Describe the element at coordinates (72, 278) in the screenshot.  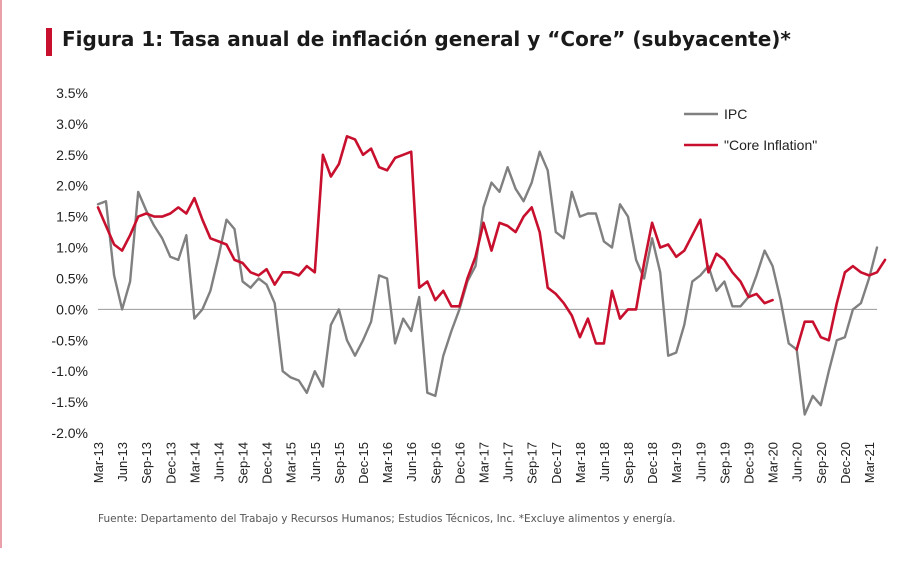
I see `y-tick-label: 0.5%` at that location.